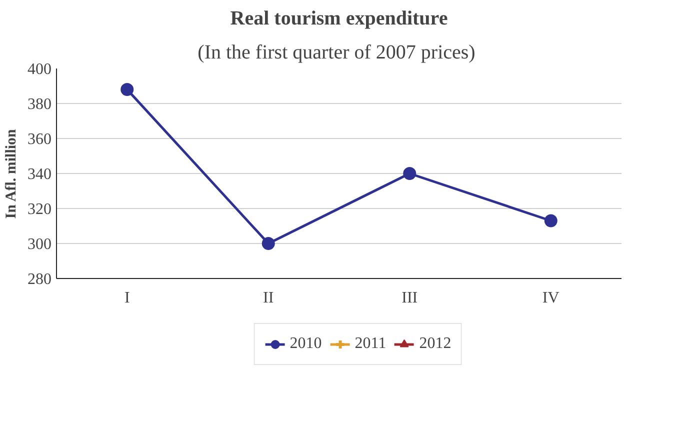 The image size is (697, 429). What do you see at coordinates (306, 344) in the screenshot?
I see `legend-label: 2010` at bounding box center [306, 344].